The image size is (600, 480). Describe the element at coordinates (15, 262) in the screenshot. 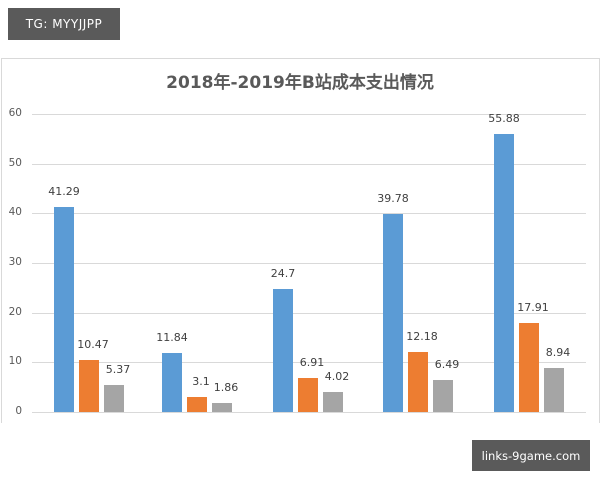

I see `y-tick-label: 30` at that location.